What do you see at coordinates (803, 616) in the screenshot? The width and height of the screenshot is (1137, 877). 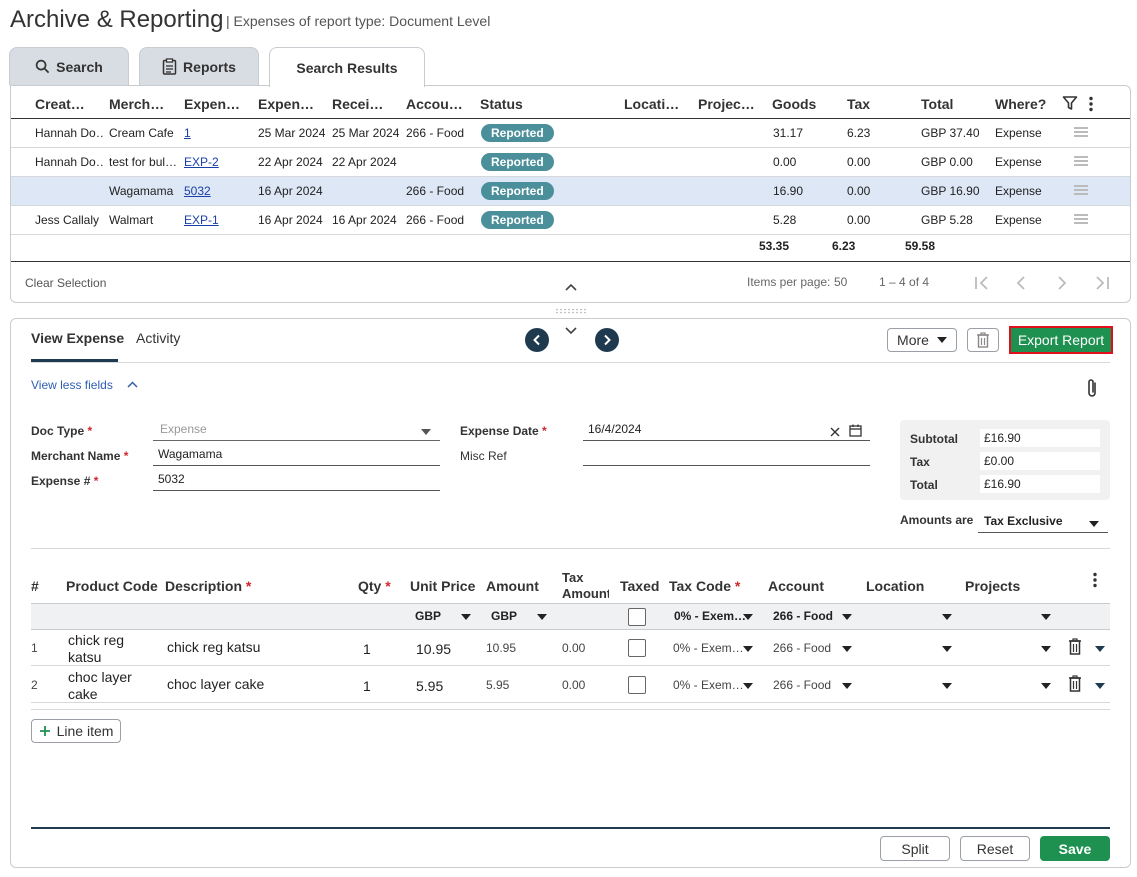 I see `default-account: 266 - Food` at bounding box center [803, 616].